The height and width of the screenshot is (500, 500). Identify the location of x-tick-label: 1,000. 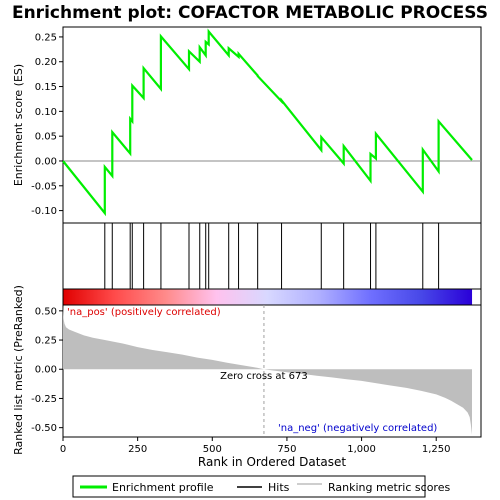
(361, 449).